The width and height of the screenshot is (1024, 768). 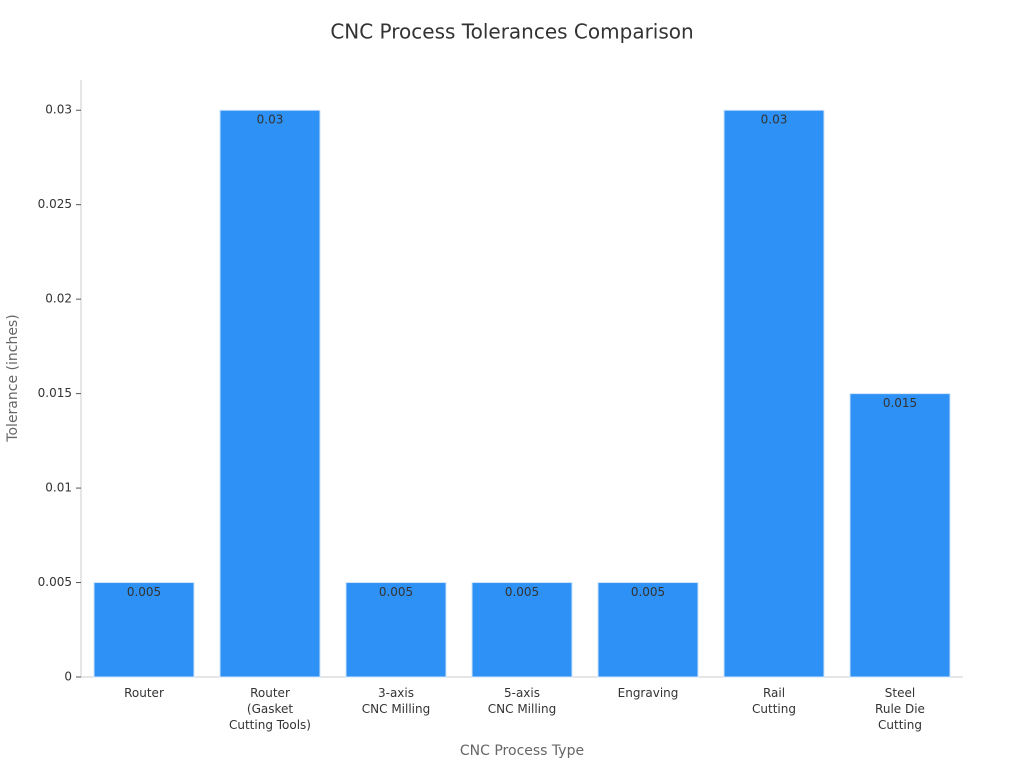 What do you see at coordinates (58, 110) in the screenshot?
I see `y-tick-label: 0.03` at bounding box center [58, 110].